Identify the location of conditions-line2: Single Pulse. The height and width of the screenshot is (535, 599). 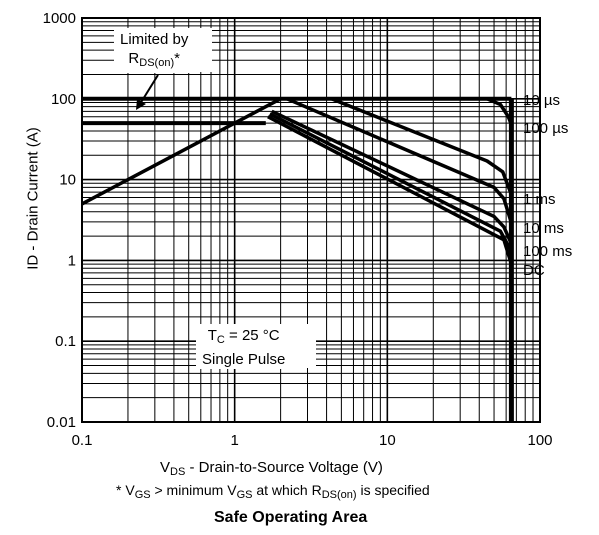
(244, 359).